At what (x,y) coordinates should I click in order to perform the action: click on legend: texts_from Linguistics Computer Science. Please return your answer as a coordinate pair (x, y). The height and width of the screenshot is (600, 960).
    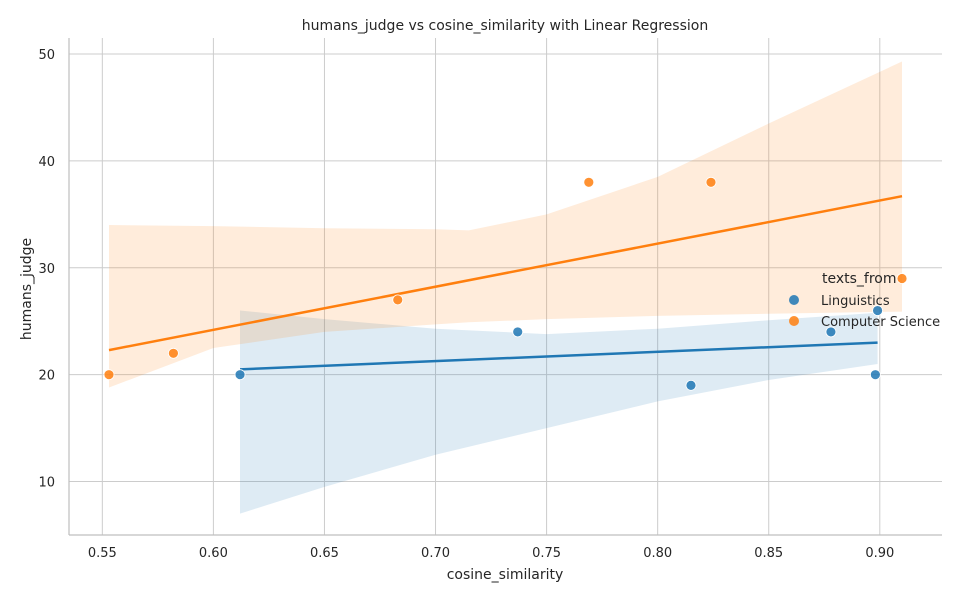
    Looking at the image, I should click on (864, 300).